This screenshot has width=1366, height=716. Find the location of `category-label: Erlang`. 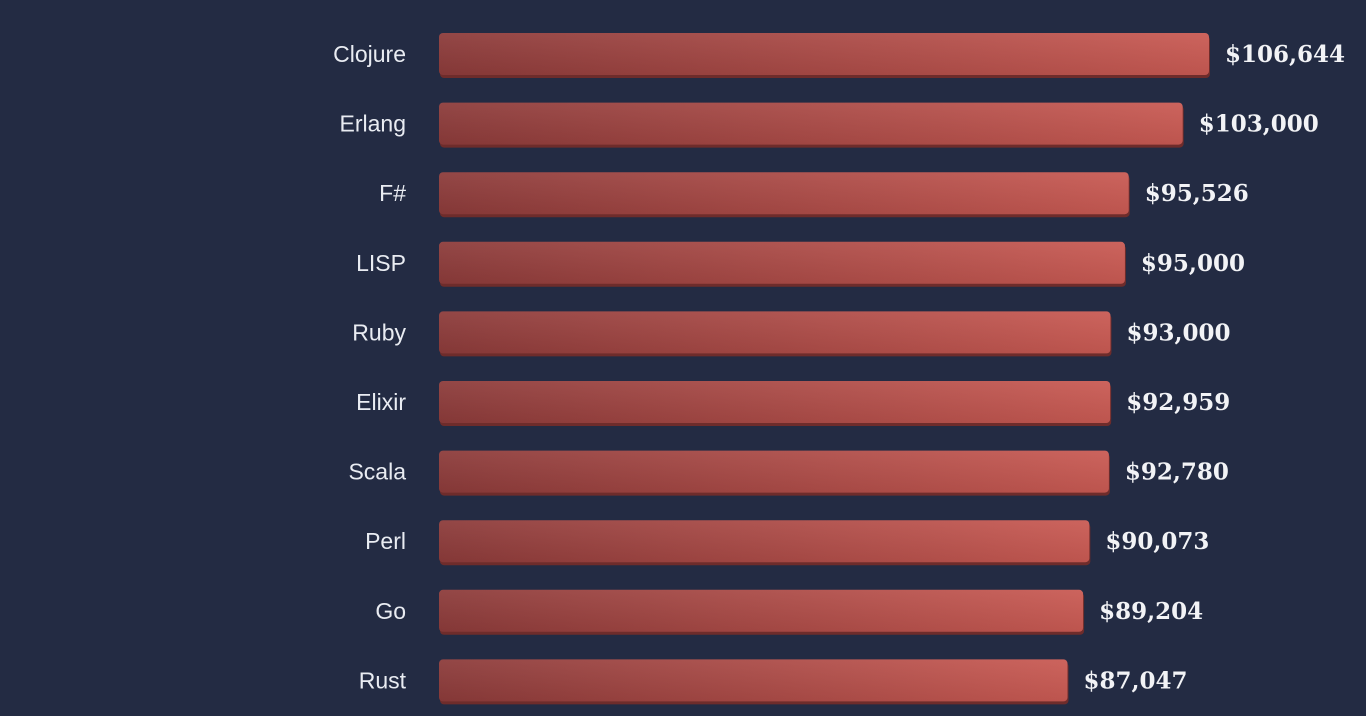

category-label: Erlang is located at coordinates (373, 124).